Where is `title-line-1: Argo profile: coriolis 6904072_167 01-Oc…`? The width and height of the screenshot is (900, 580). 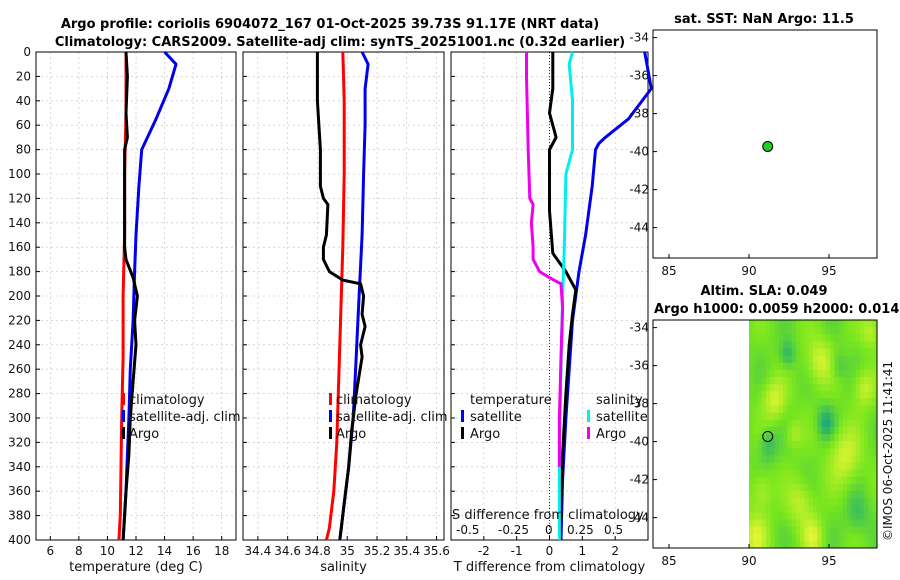 title-line-1: Argo profile: coriolis 6904072_167 01-Oc… is located at coordinates (330, 24).